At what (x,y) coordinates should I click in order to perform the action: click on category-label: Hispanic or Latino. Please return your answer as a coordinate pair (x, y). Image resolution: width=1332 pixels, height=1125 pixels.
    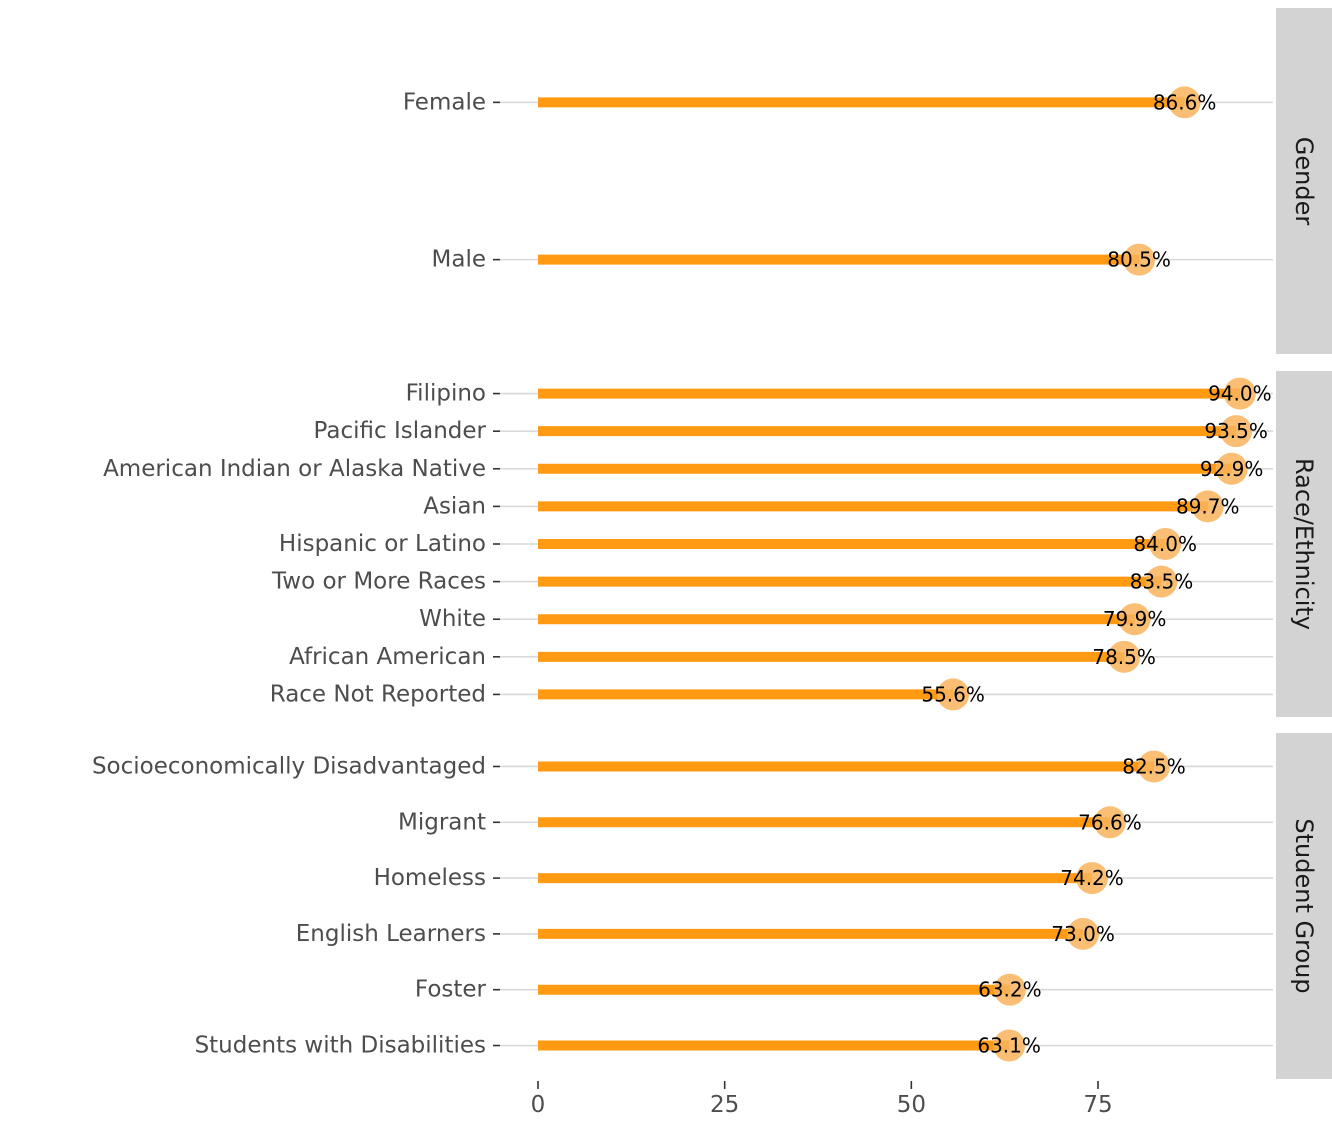
    Looking at the image, I should click on (382, 544).